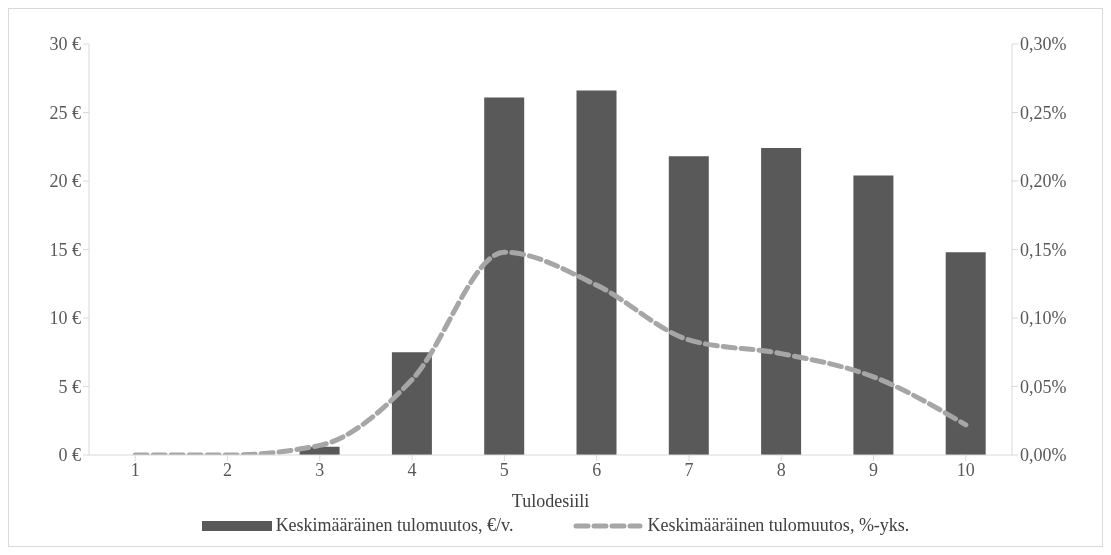 The height and width of the screenshot is (555, 1111). What do you see at coordinates (781, 469) in the screenshot?
I see `x-tick-label: 8` at bounding box center [781, 469].